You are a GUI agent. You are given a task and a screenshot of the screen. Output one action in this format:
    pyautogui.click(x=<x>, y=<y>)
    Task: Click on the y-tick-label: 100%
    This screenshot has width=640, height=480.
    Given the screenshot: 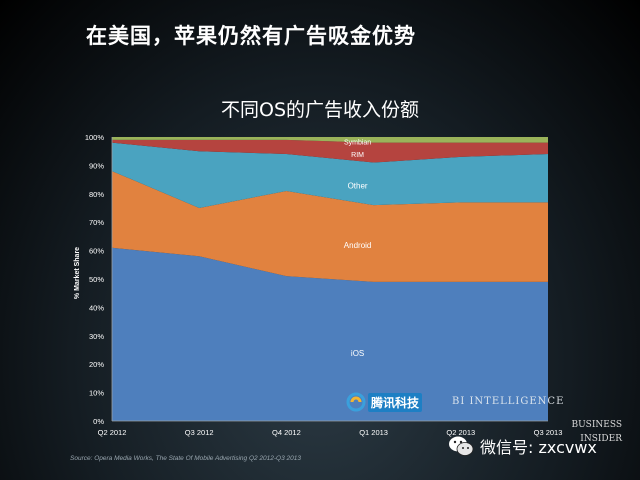 What is the action you would take?
    pyautogui.click(x=95, y=137)
    